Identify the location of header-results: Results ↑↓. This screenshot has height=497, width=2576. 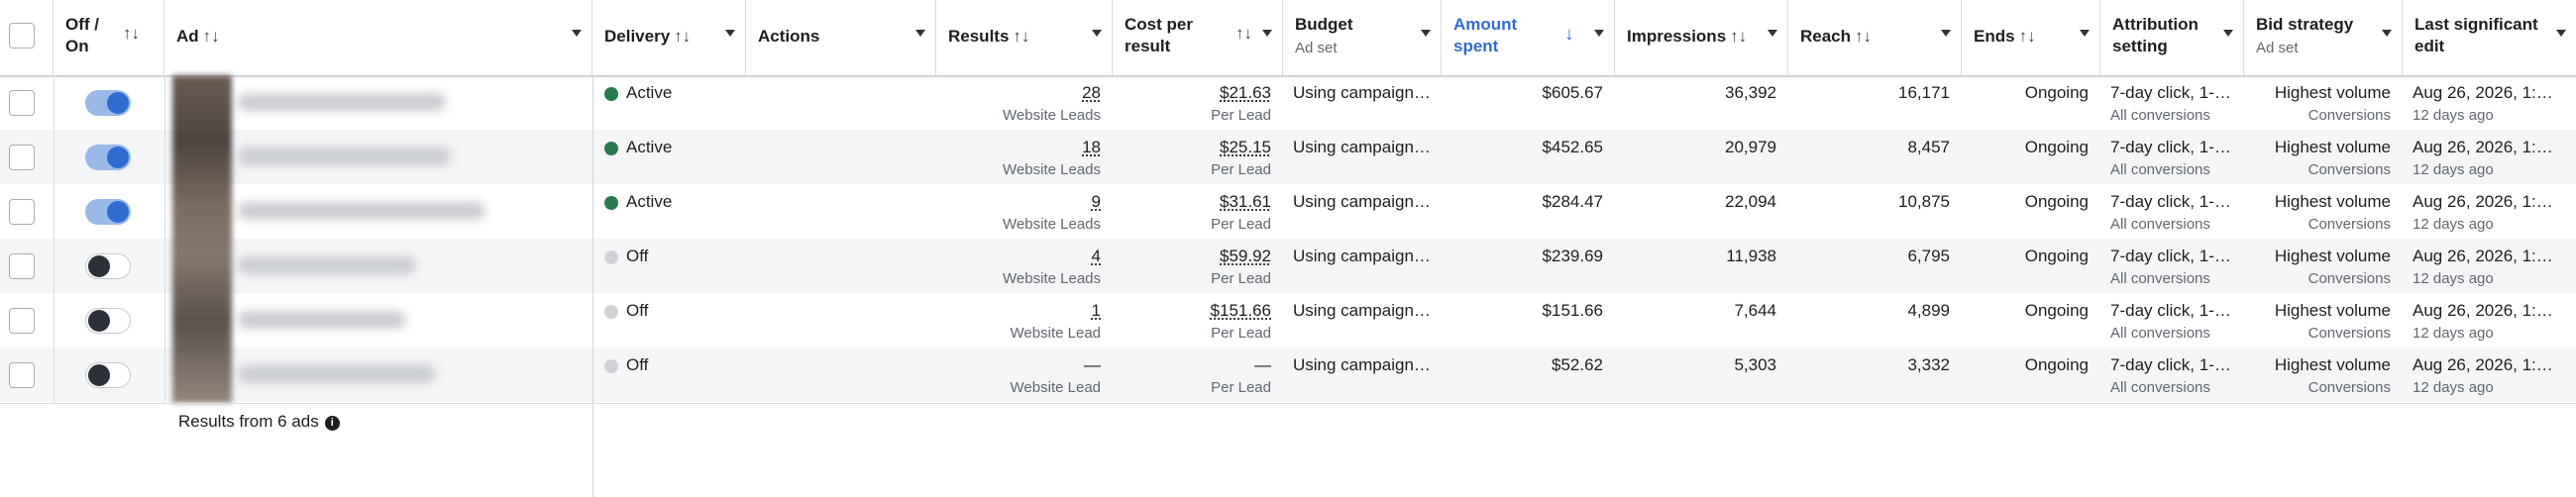
(1024, 37).